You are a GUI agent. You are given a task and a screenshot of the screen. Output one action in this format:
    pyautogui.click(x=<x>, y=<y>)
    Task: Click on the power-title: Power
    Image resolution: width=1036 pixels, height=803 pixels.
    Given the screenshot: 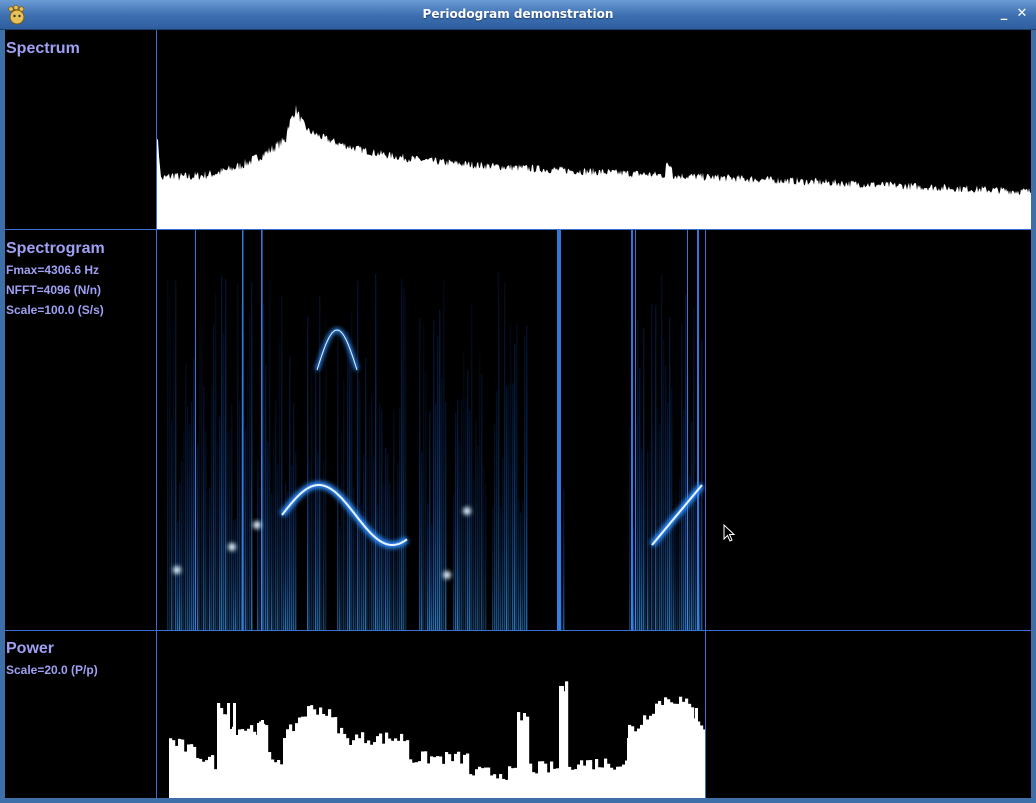 What is the action you would take?
    pyautogui.click(x=30, y=648)
    